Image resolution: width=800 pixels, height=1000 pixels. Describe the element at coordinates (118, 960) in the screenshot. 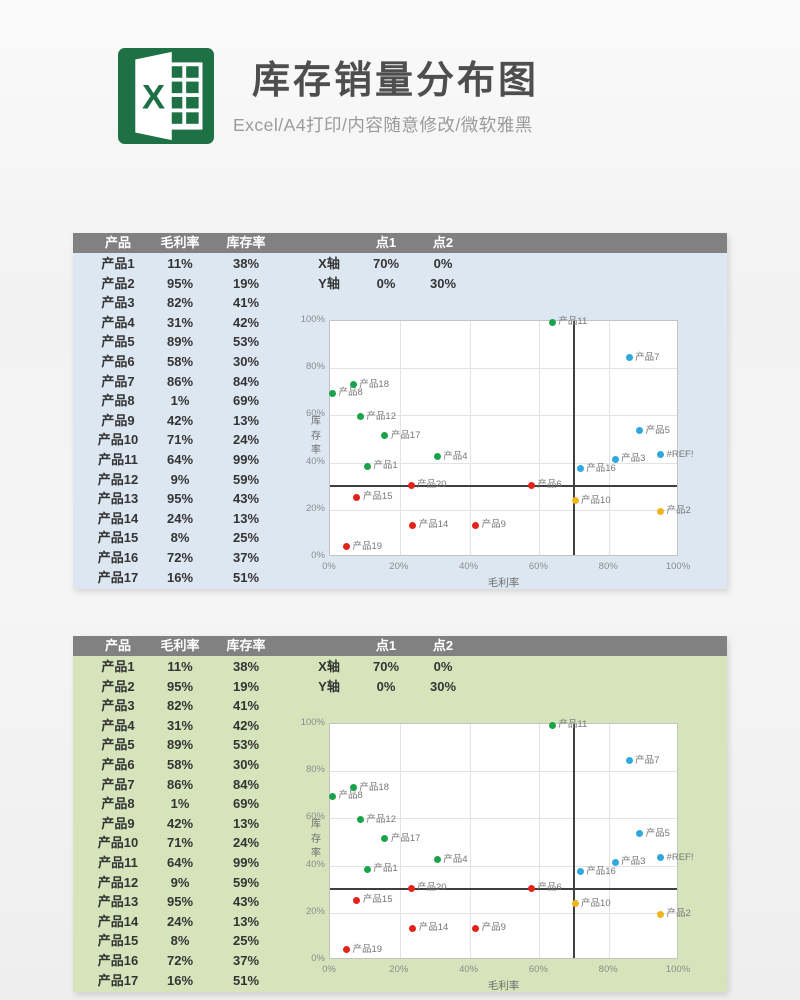

I see `cell-product: 产品16` at that location.